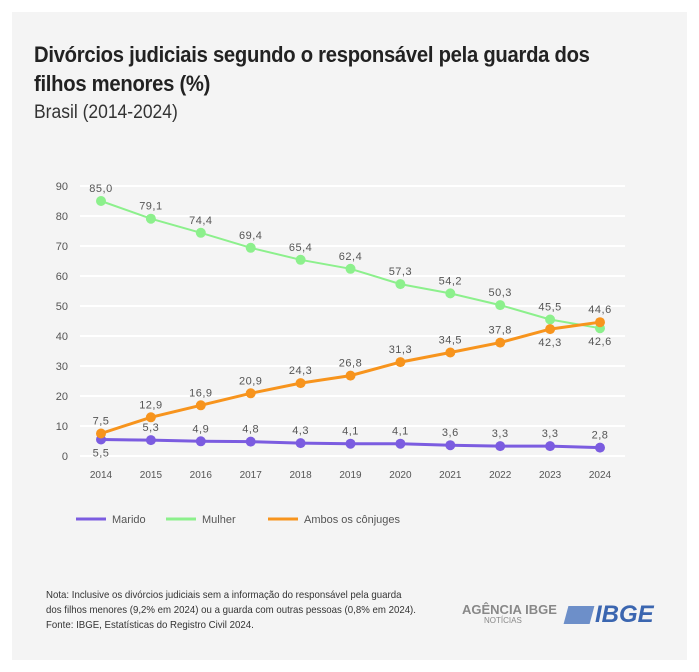 The image size is (699, 672). What do you see at coordinates (300, 431) in the screenshot?
I see `data-label: 4,3` at bounding box center [300, 431].